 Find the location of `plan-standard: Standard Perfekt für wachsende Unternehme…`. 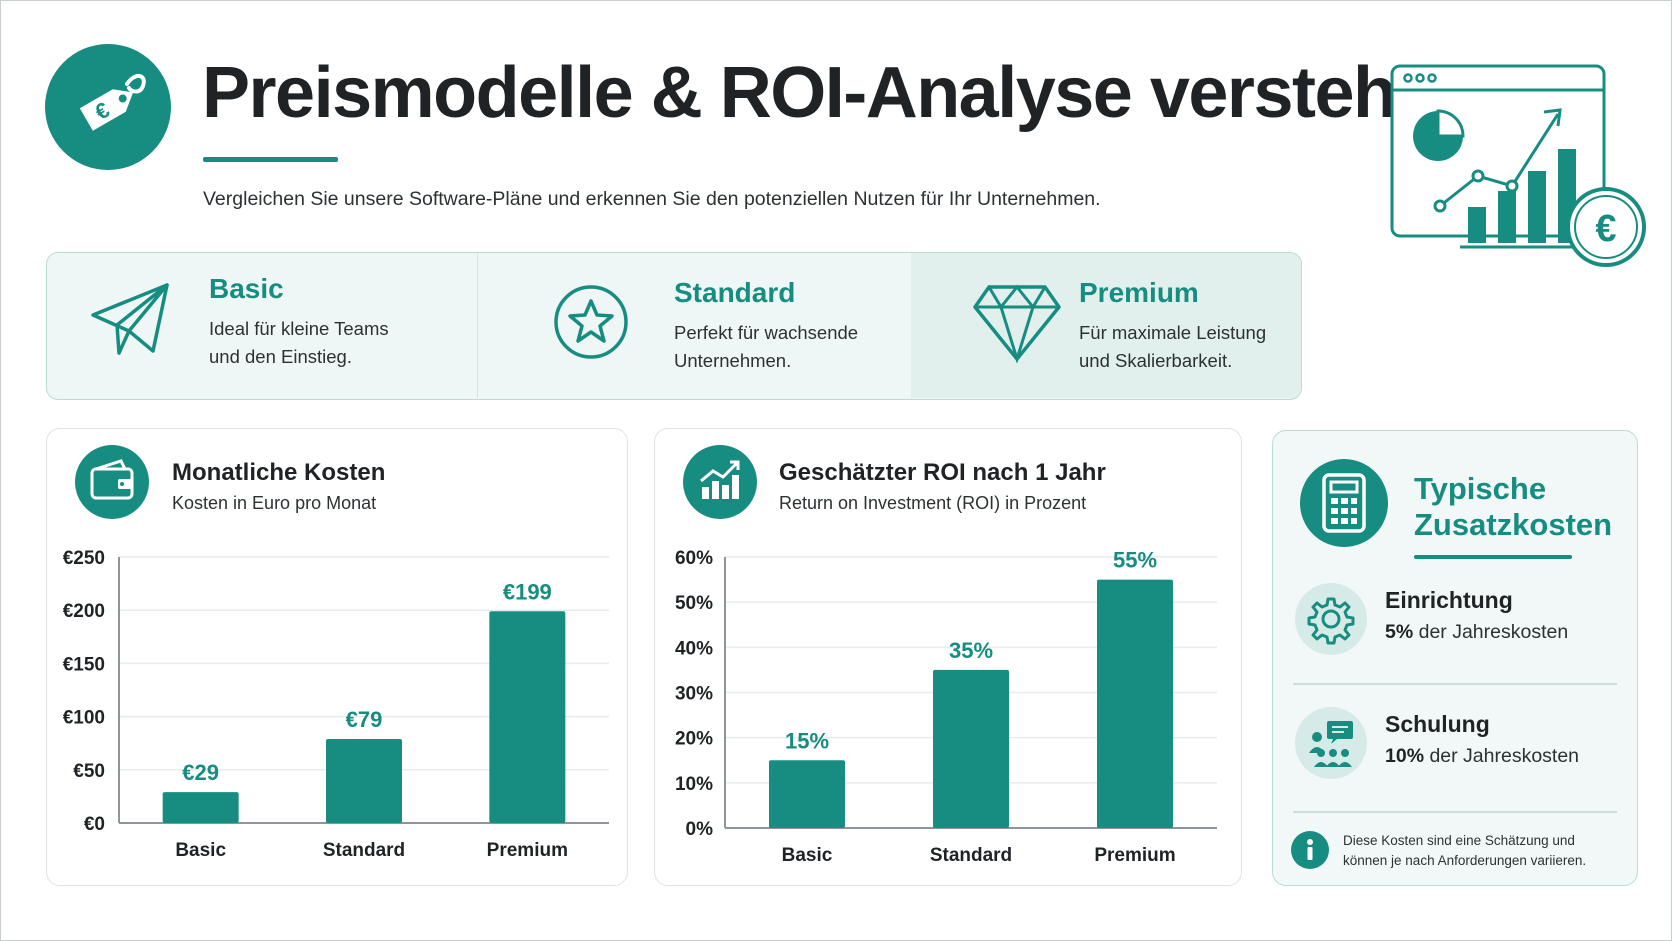

plan-standard: Standard Perfekt für wachsende Unternehme… is located at coordinates (694, 325).